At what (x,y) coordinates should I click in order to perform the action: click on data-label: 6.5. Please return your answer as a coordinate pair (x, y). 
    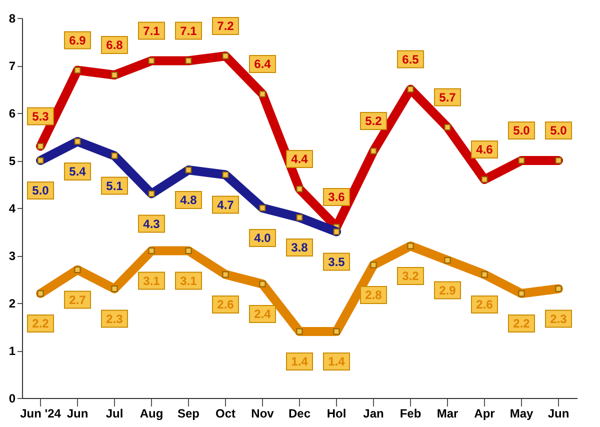
    Looking at the image, I should click on (411, 59).